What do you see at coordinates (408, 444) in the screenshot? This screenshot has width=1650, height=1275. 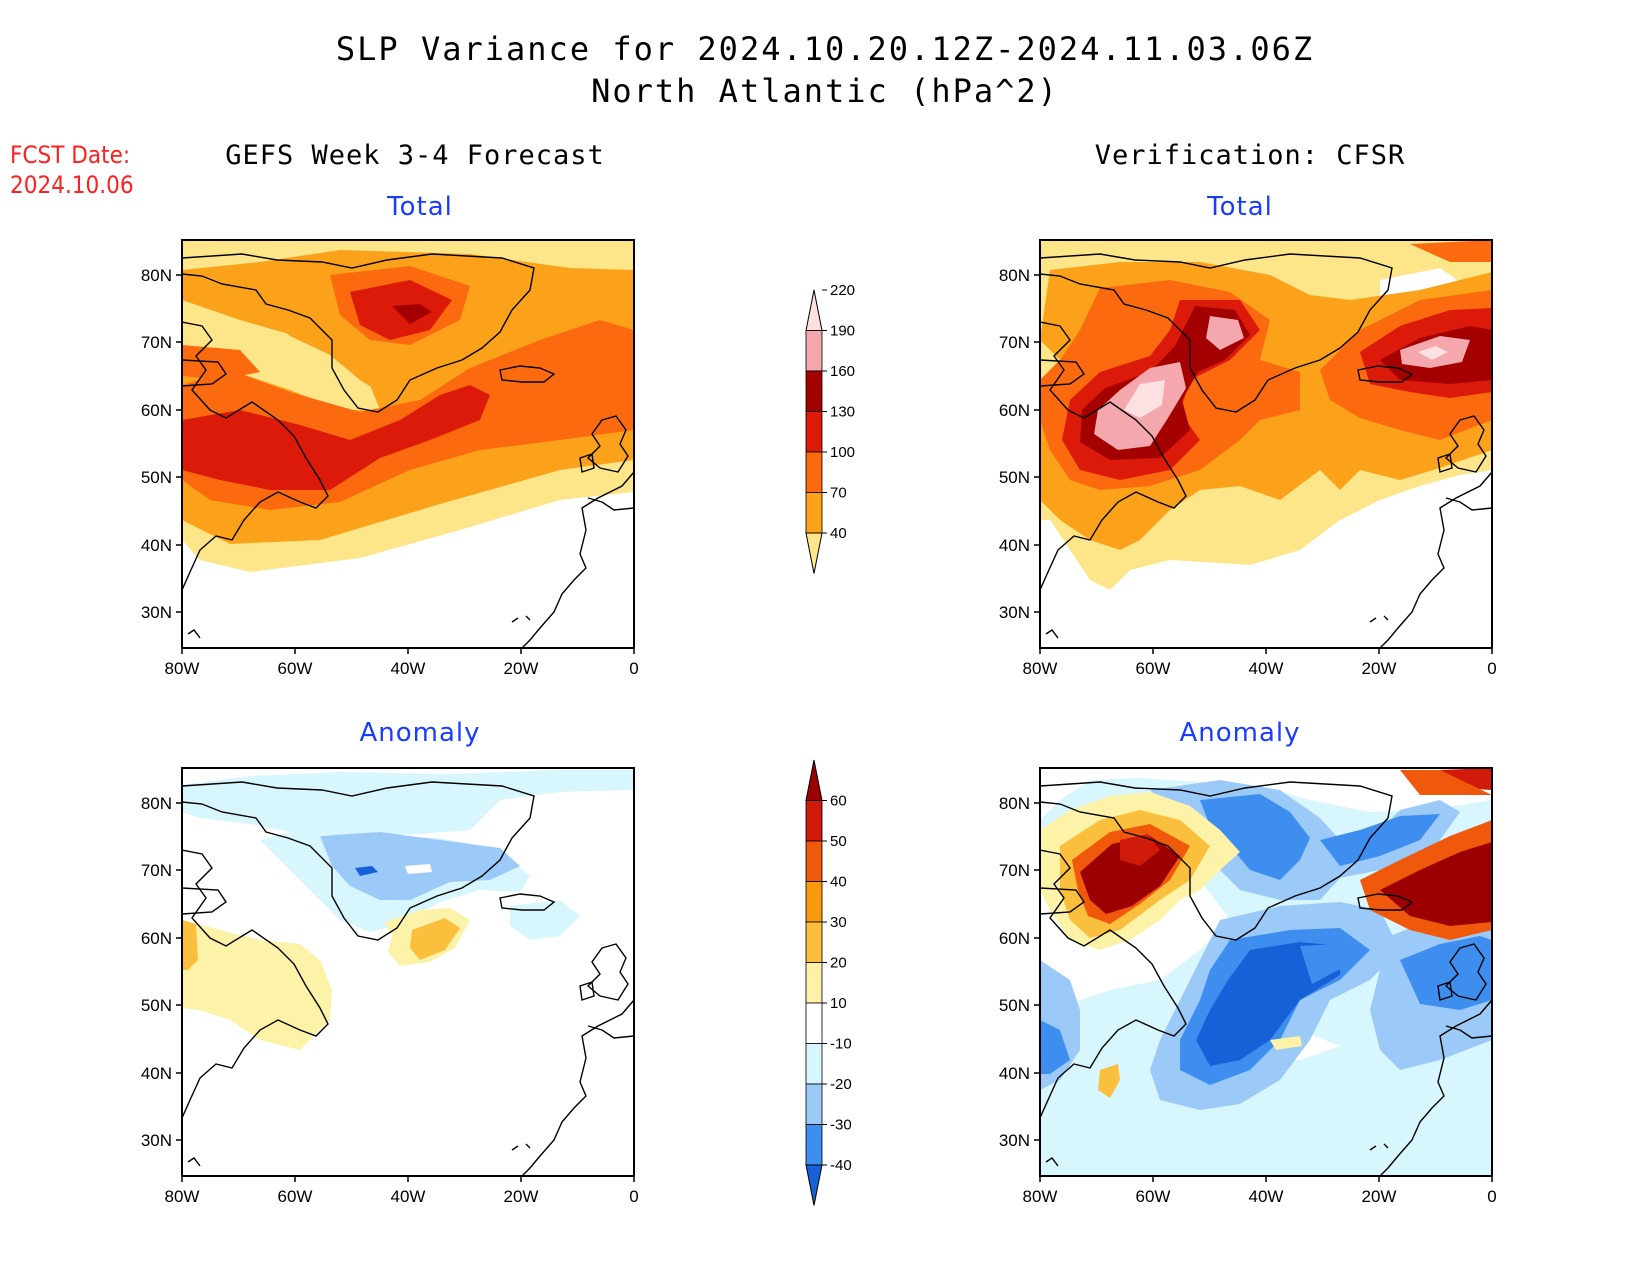 I see `forecast-total-map` at bounding box center [408, 444].